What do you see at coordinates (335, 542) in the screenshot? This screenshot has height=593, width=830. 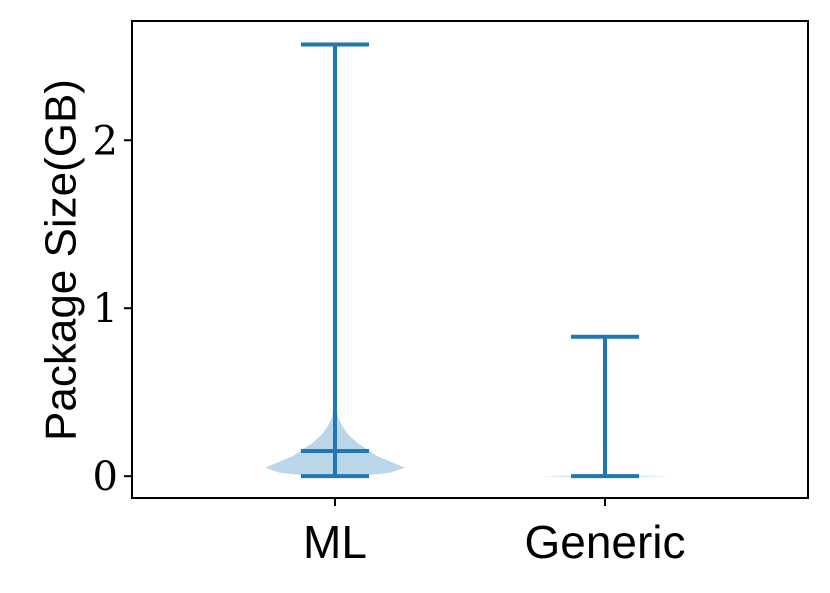 I see `x-tick-label-ml: ML` at bounding box center [335, 542].